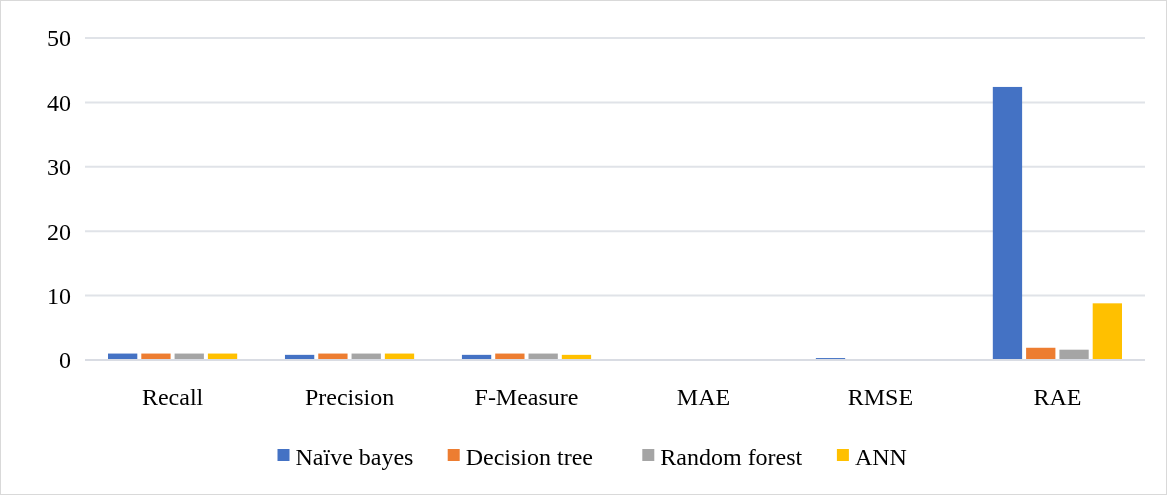  I want to click on legend-label: Random forest, so click(731, 457).